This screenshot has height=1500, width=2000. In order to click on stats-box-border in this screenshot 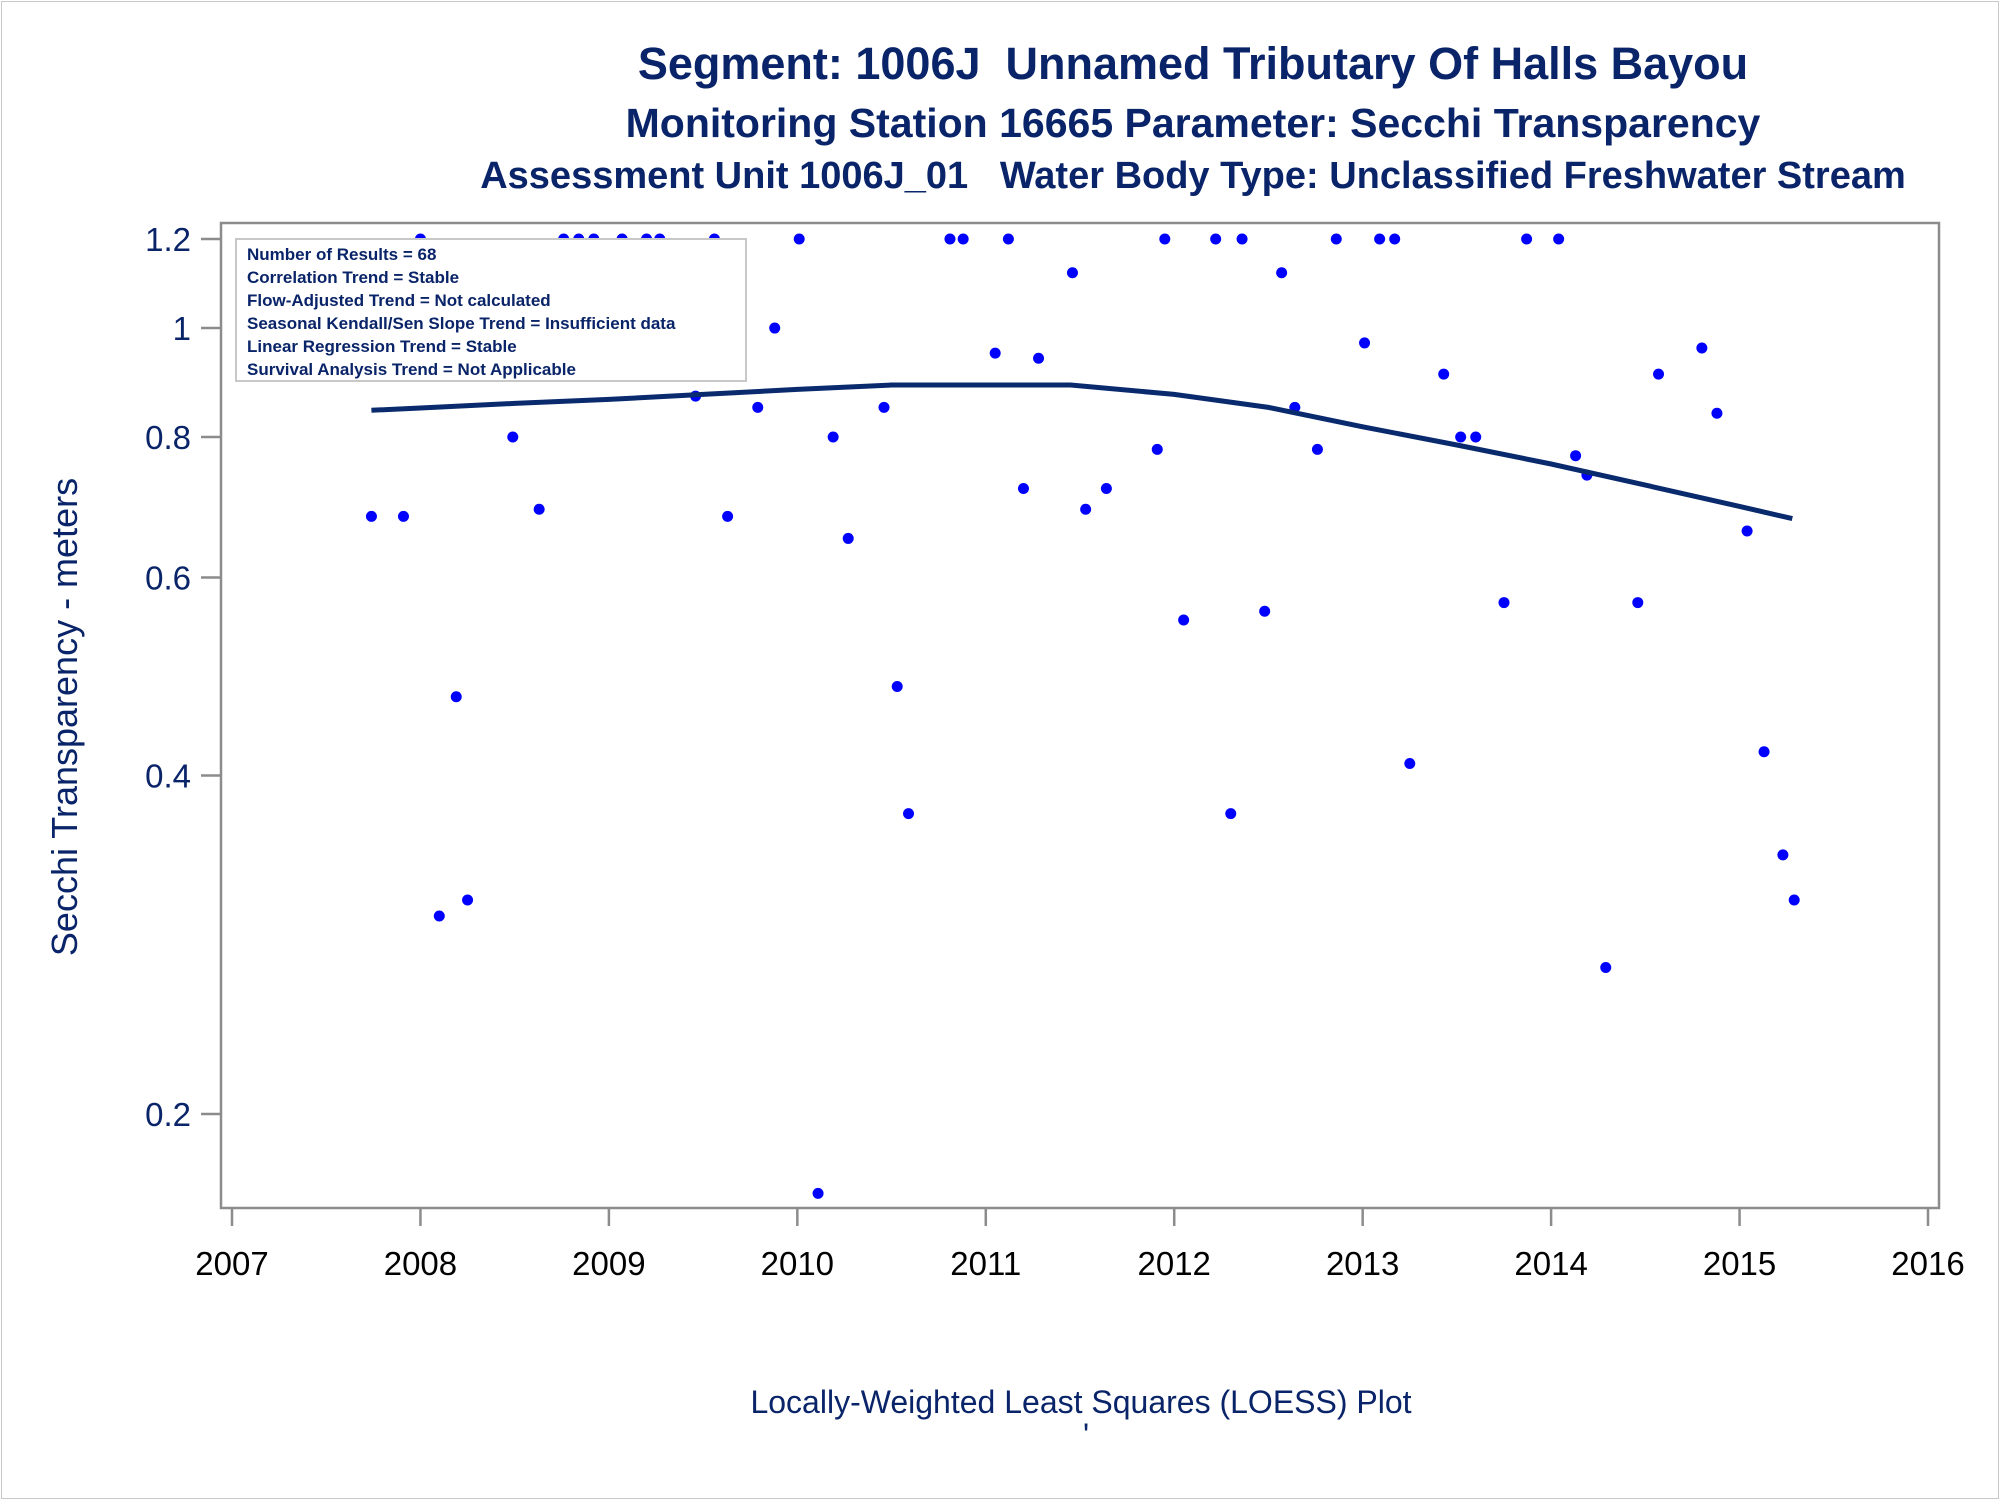, I will do `click(491, 310)`.